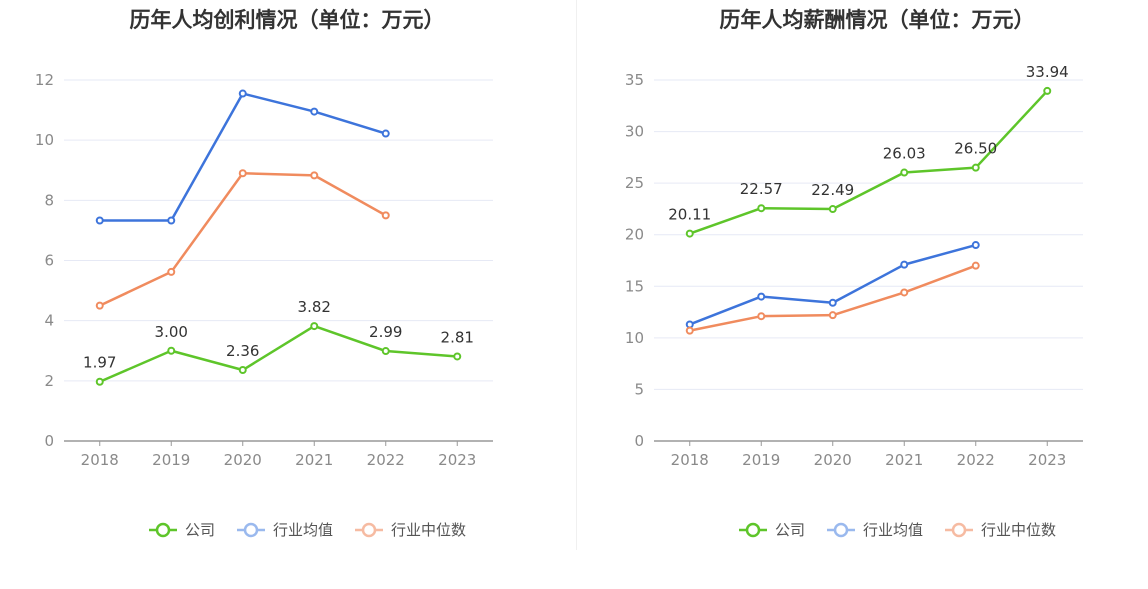 This screenshot has height=589, width=1148. Describe the element at coordinates (49, 381) in the screenshot. I see `y-tick-label: 2` at that location.